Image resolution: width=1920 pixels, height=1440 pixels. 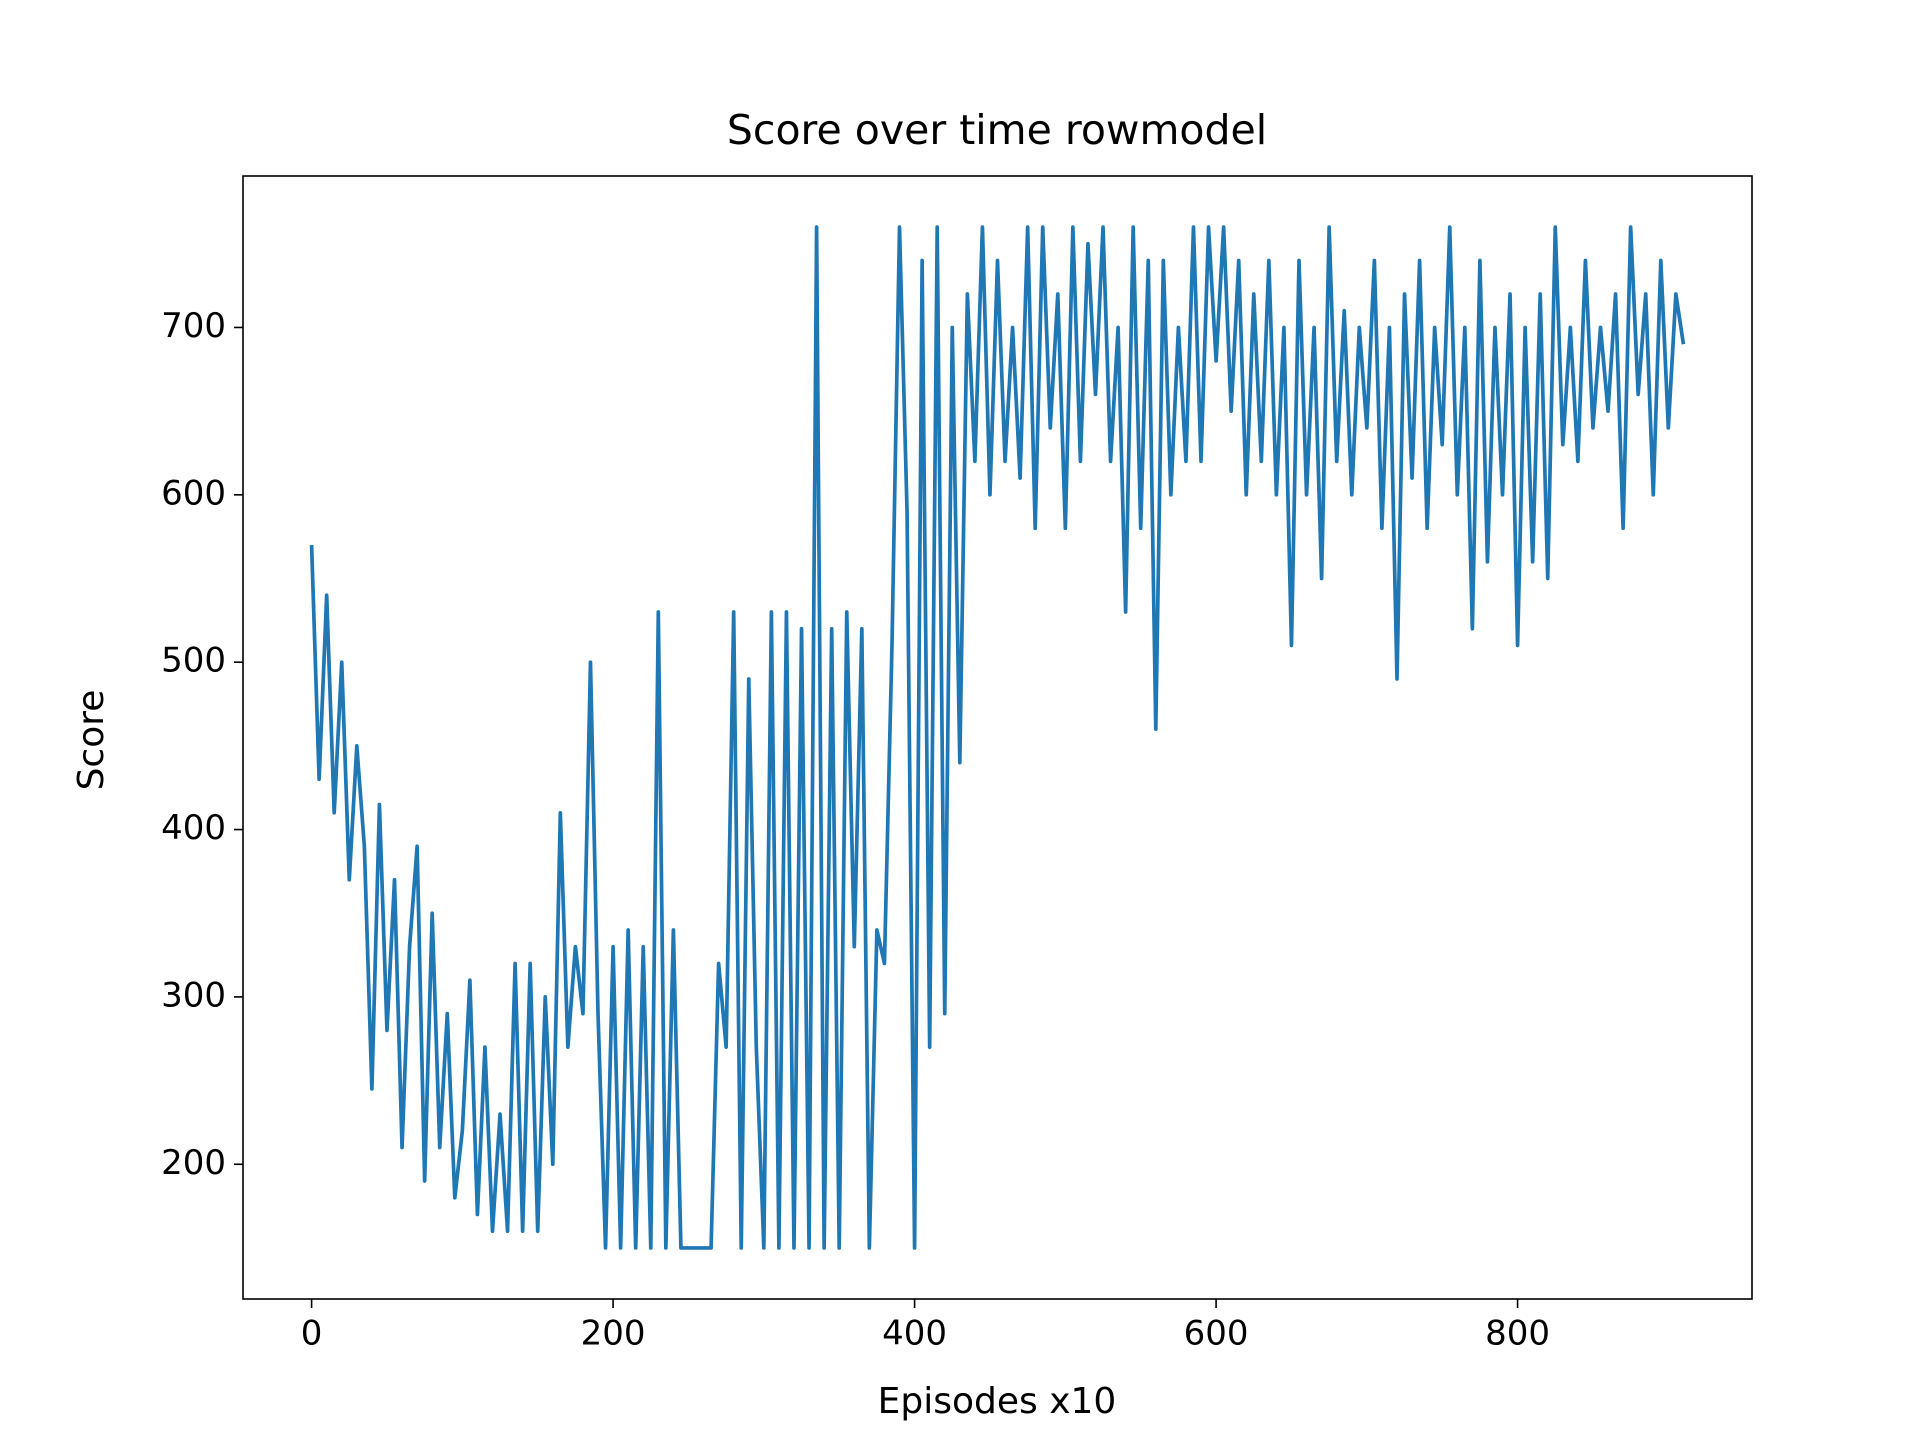 I want to click on y-tick-label: 300, so click(x=193, y=995).